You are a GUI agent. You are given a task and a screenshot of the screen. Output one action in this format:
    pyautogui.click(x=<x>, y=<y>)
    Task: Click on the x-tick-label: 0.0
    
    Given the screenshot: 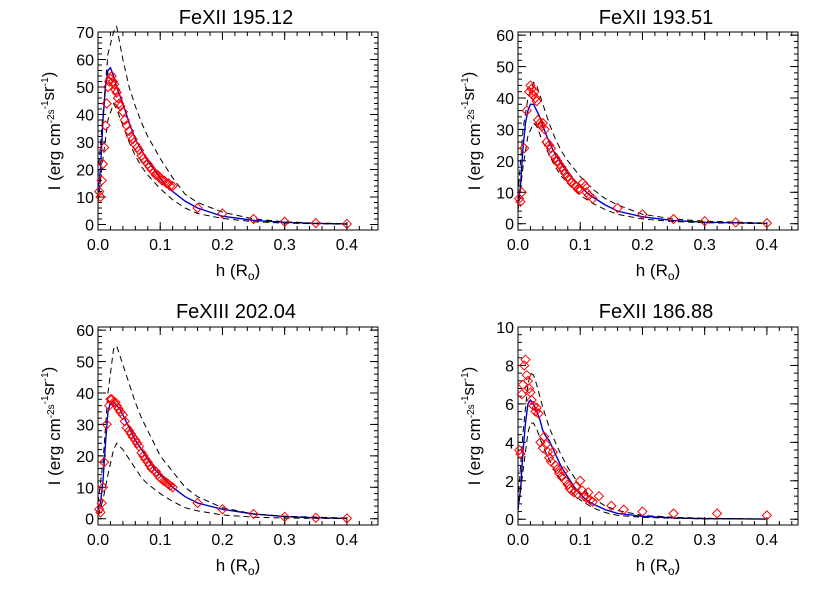 What is the action you would take?
    pyautogui.click(x=518, y=540)
    